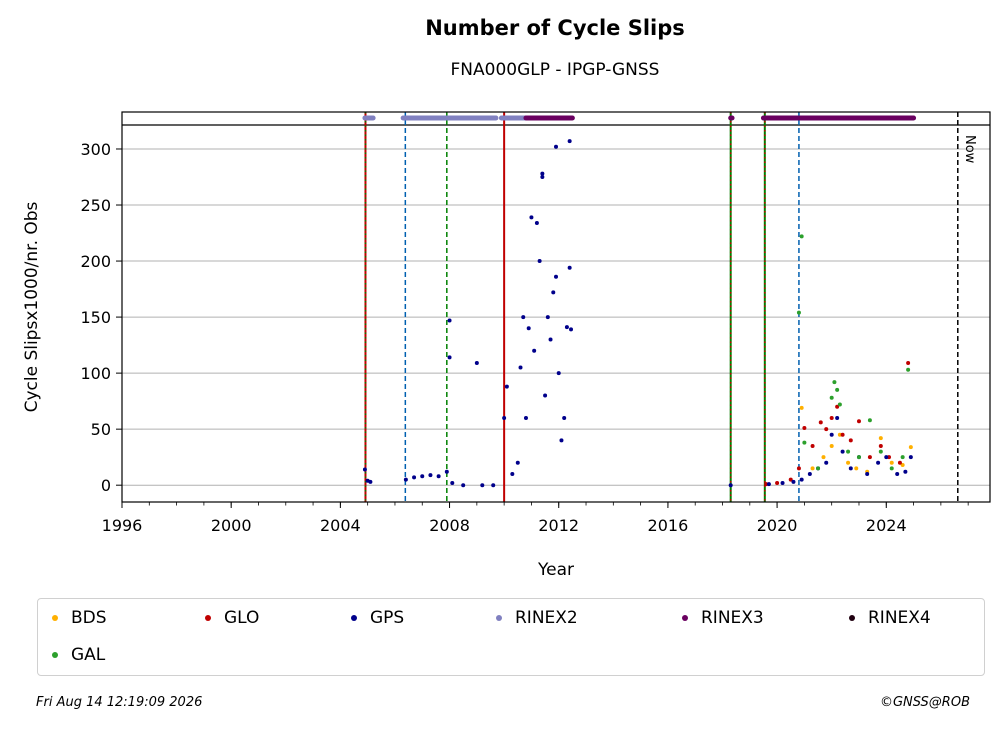  I want to click on legend-label-rinex2: RINEX2, so click(546, 618).